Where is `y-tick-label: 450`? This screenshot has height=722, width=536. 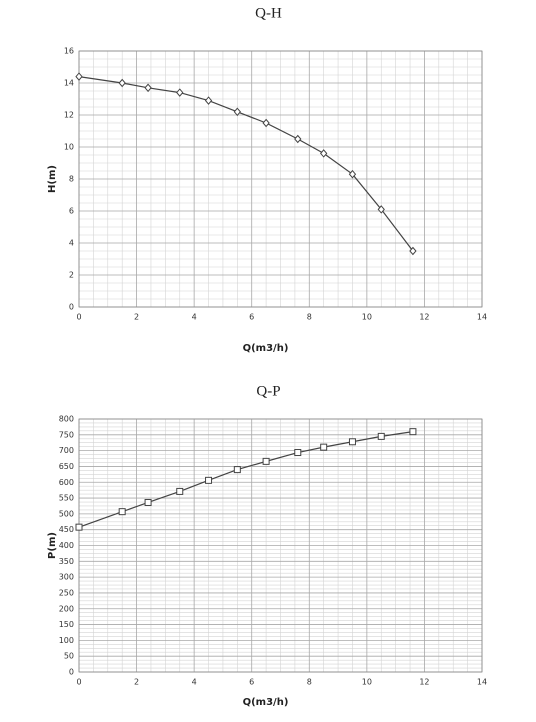
y-tick-label: 450 is located at coordinates (66, 529).